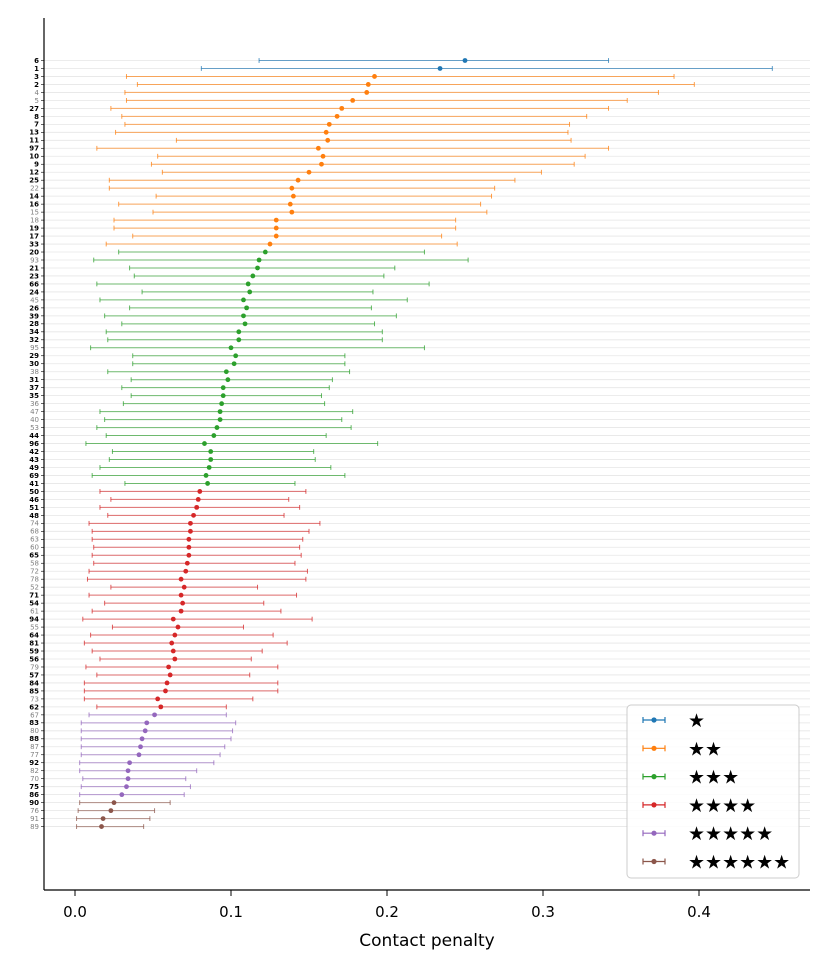  What do you see at coordinates (34, 468) in the screenshot?
I see `y-tick-label: 49` at bounding box center [34, 468].